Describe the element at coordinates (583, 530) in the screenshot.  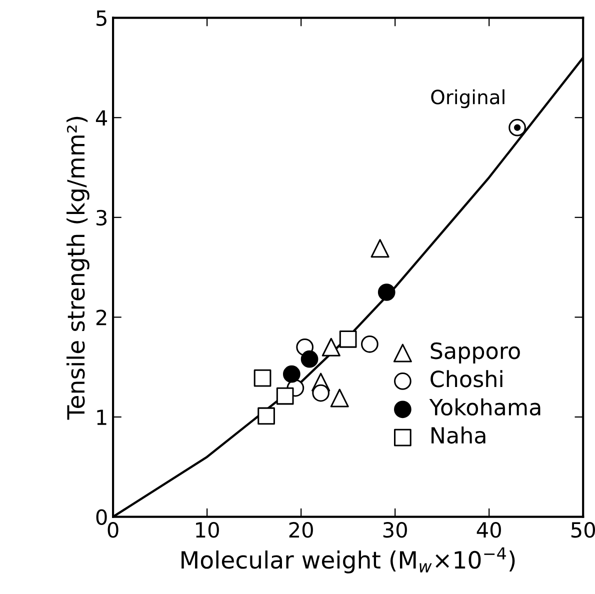
I see `x-tick-label: 50` at that location.